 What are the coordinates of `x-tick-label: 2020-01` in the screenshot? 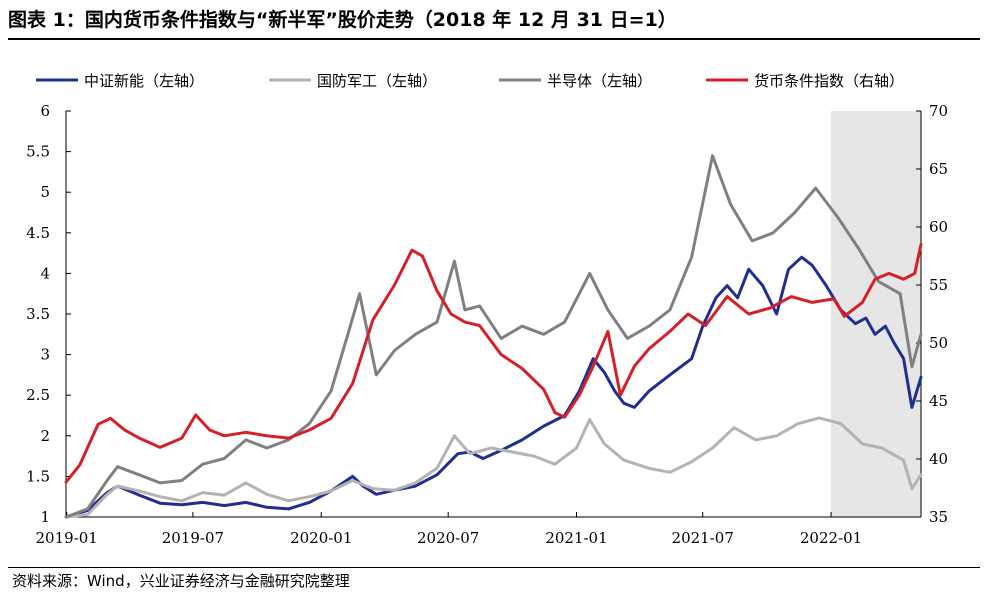 It's located at (321, 538).